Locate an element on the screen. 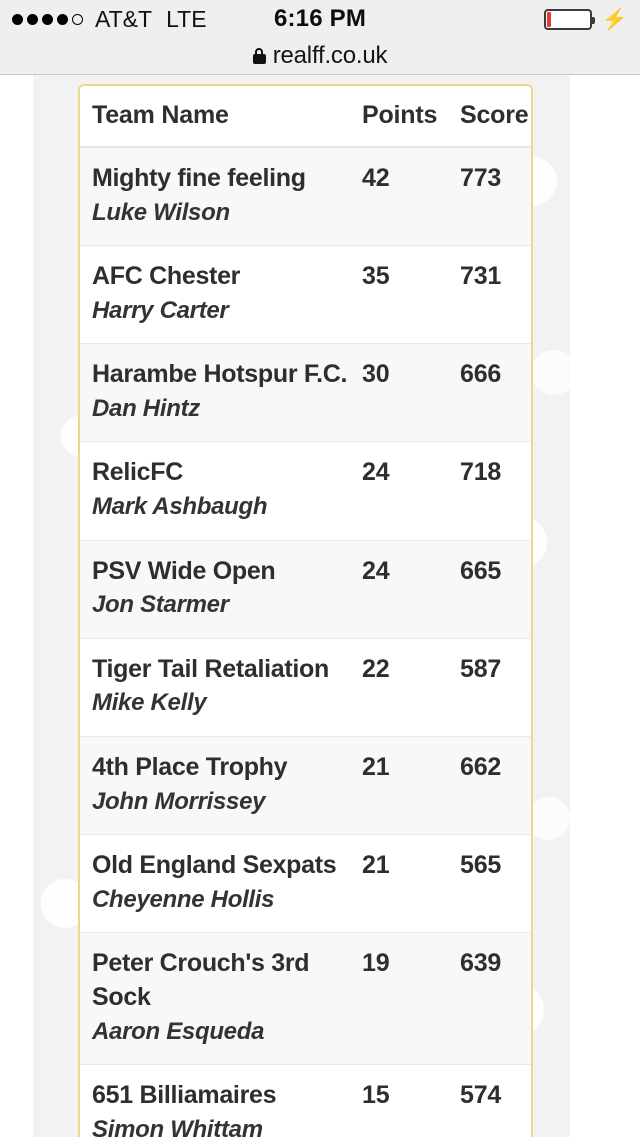 The width and height of the screenshot is (640, 1137). team-name: AFC Chester is located at coordinates (166, 276).